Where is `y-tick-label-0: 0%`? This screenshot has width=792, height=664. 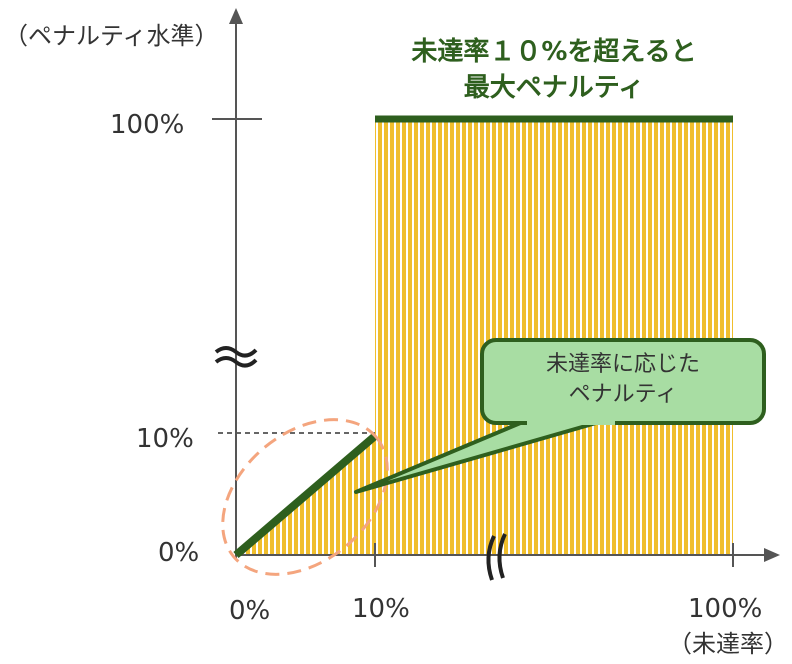 y-tick-label-0: 0% is located at coordinates (179, 553).